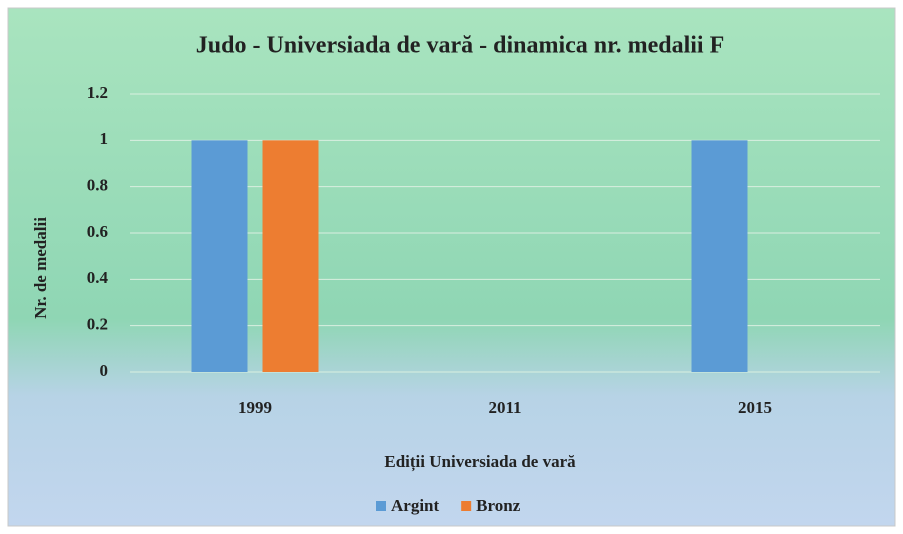  I want to click on y-tick-label: 1, so click(104, 138).